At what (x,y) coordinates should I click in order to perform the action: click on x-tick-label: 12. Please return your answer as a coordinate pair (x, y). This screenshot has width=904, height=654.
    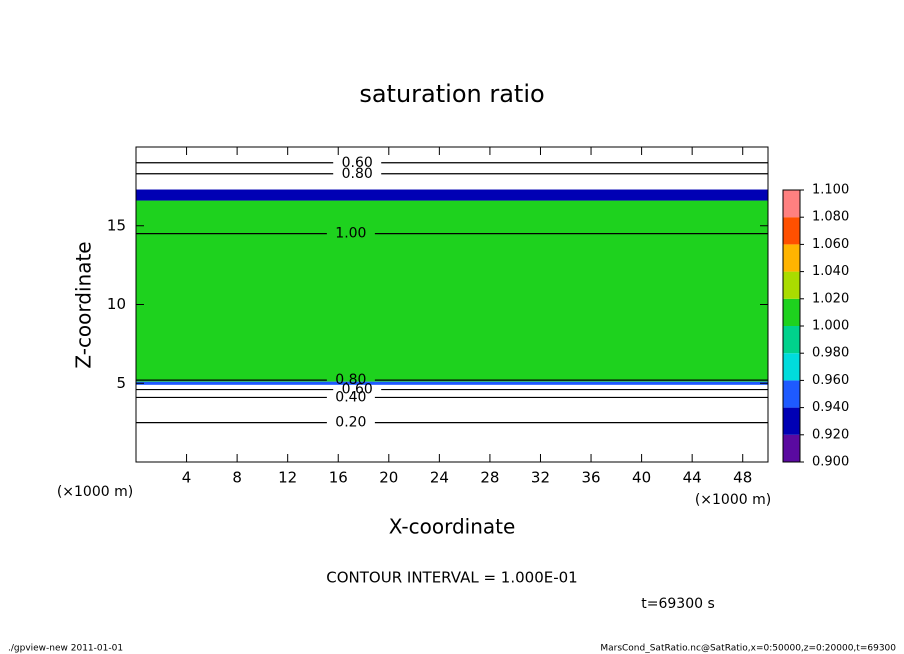
    Looking at the image, I should click on (287, 478).